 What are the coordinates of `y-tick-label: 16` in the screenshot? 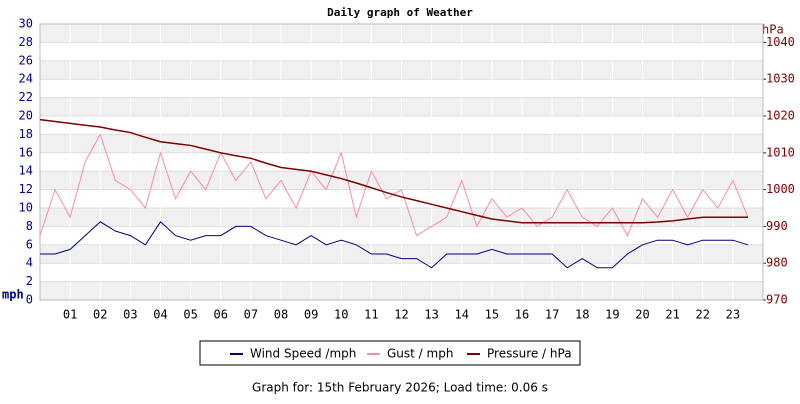 It's located at (26, 152).